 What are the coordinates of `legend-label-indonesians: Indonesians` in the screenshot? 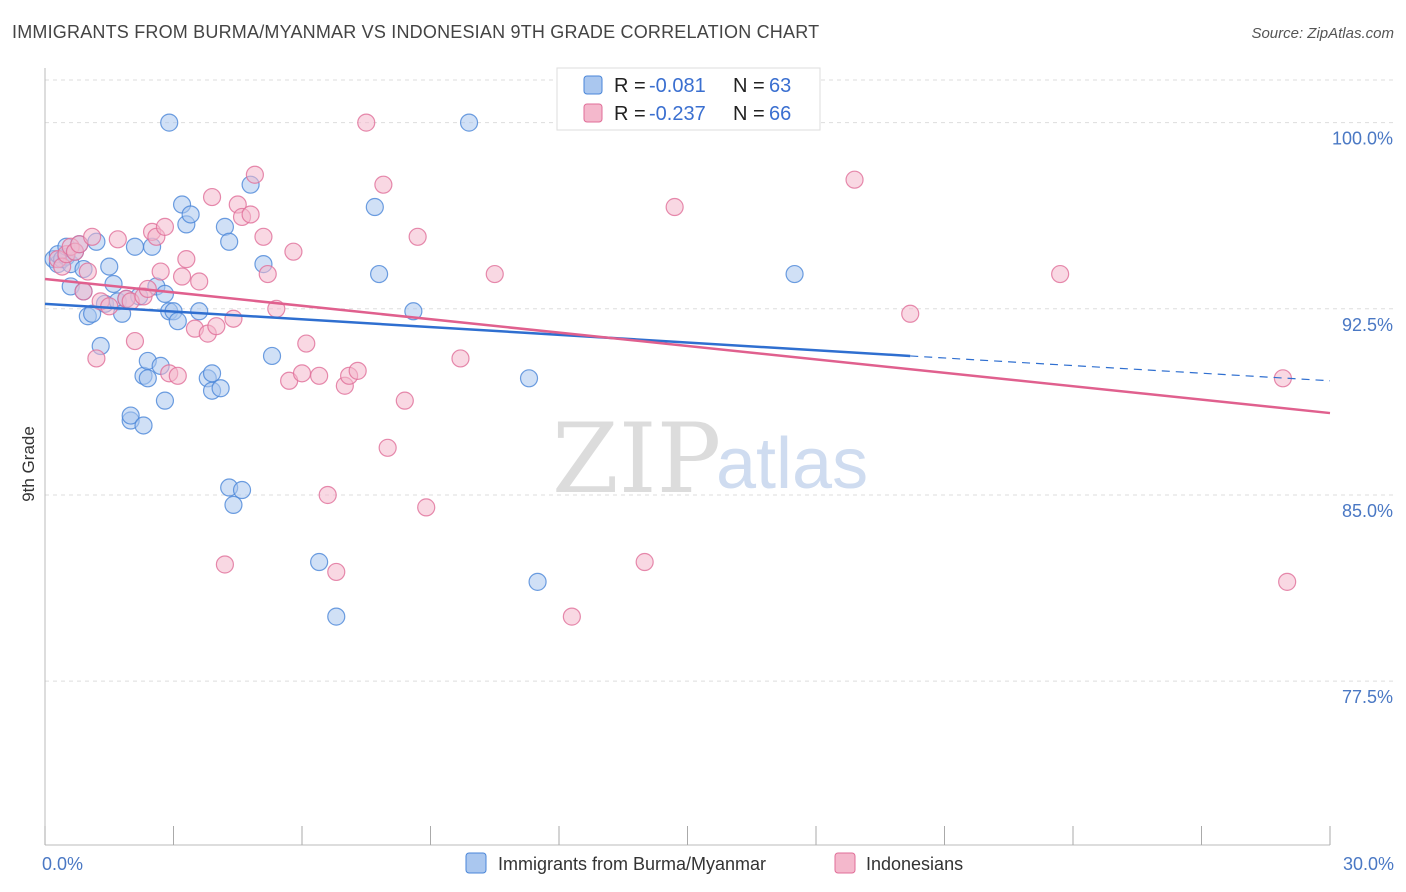 It's located at (914, 864).